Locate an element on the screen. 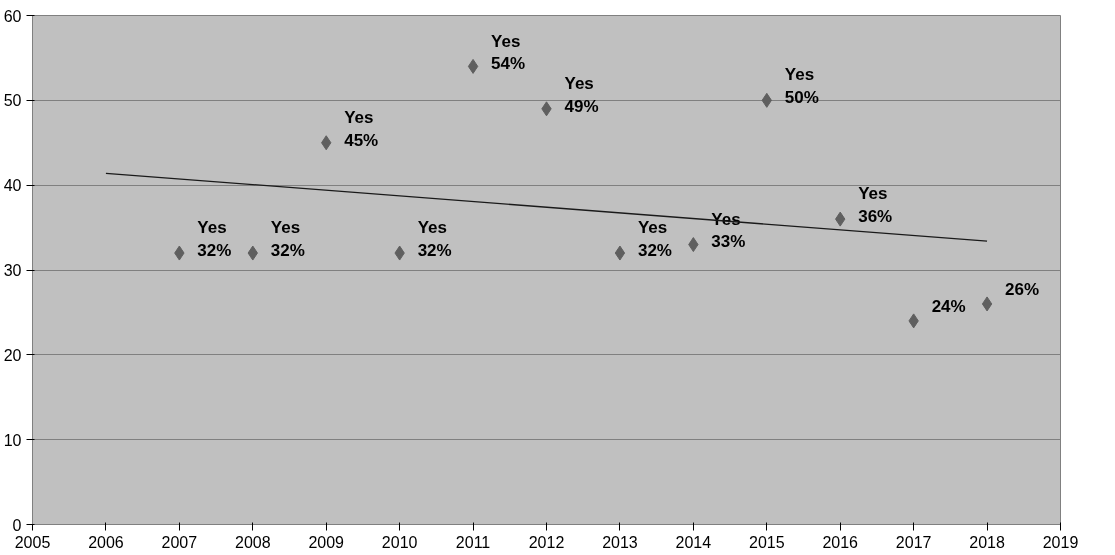  x-tick-label: 2017 is located at coordinates (913, 542).